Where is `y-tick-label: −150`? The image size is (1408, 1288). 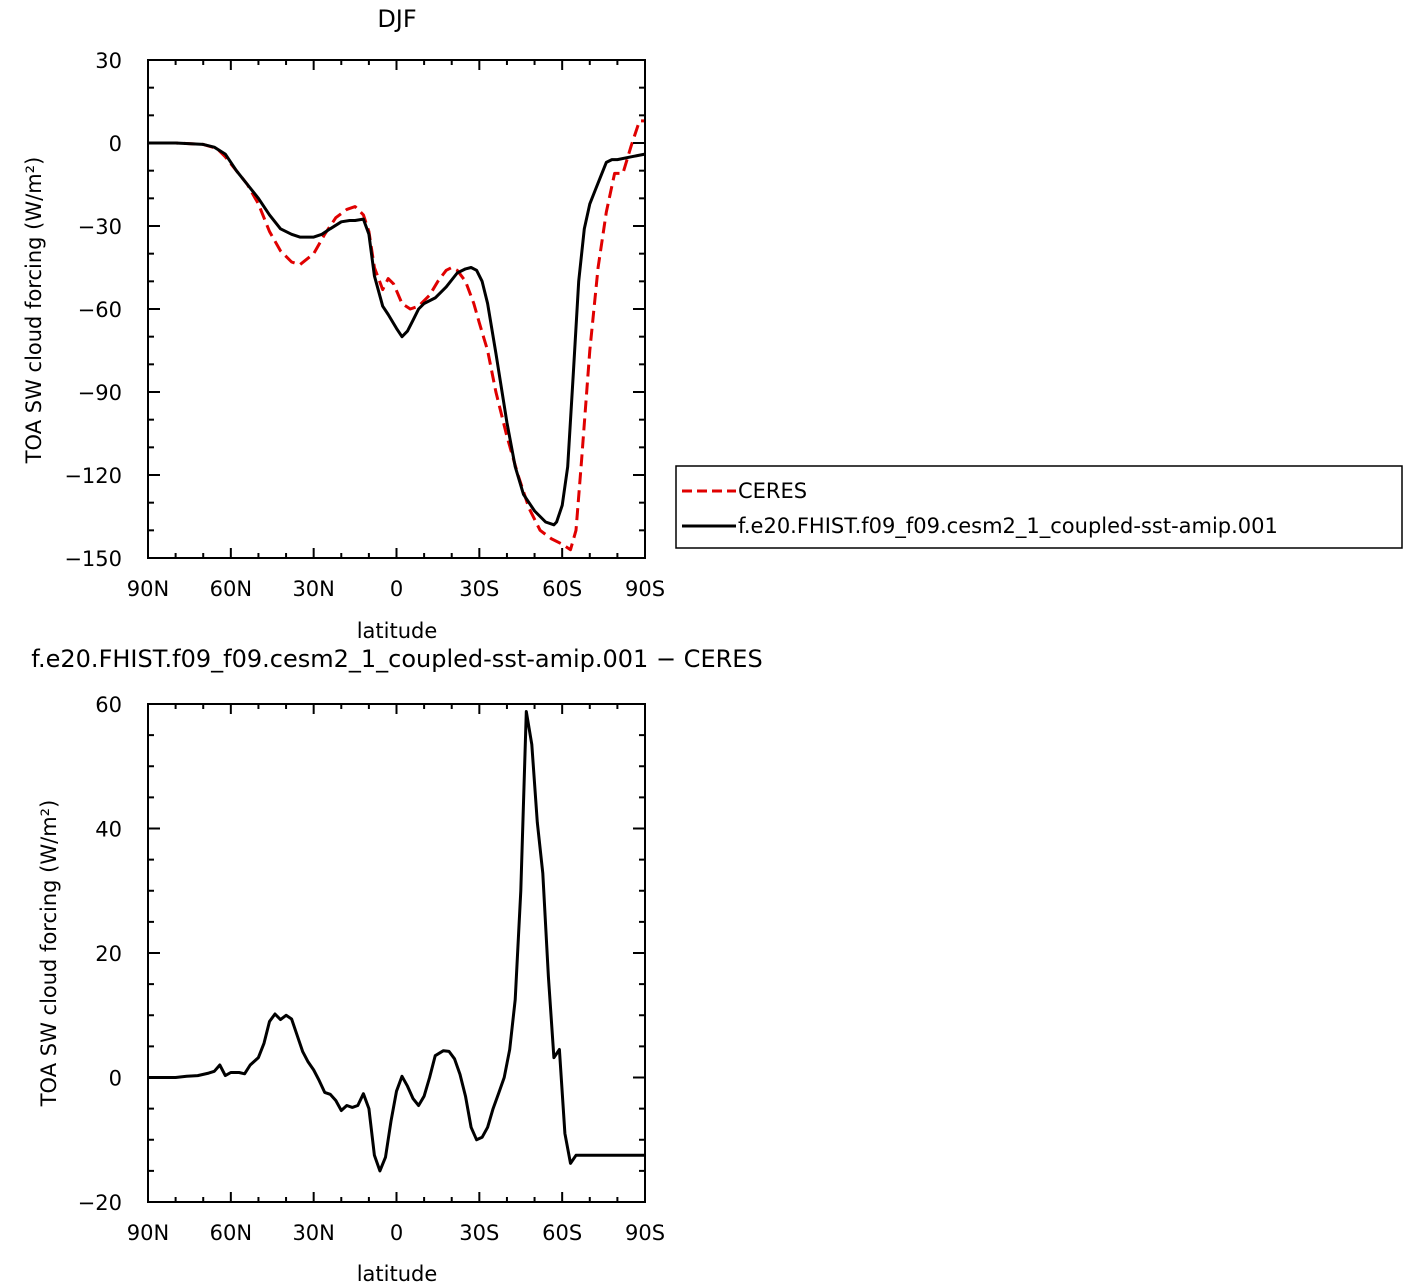
y-tick-label: −150 is located at coordinates (93, 559).